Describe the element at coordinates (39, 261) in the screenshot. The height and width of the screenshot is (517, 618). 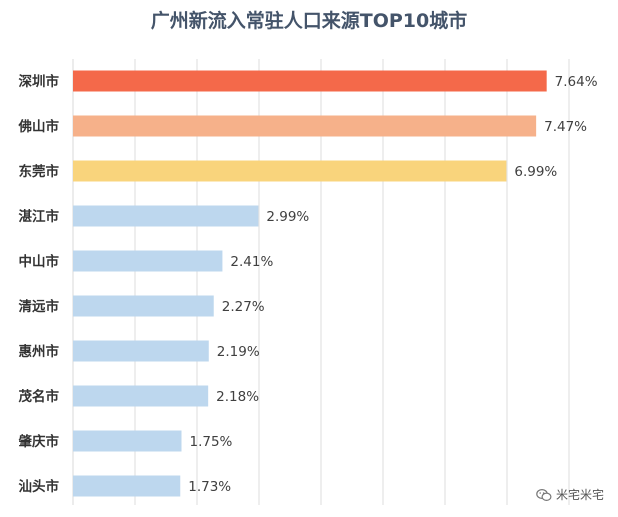
I see `category-label: 中山市` at that location.